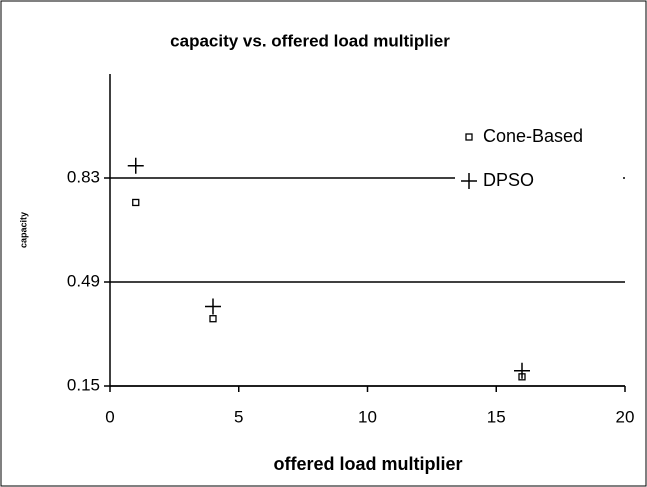 This screenshot has width=647, height=487. I want to click on legend-label: DPSO, so click(508, 180).